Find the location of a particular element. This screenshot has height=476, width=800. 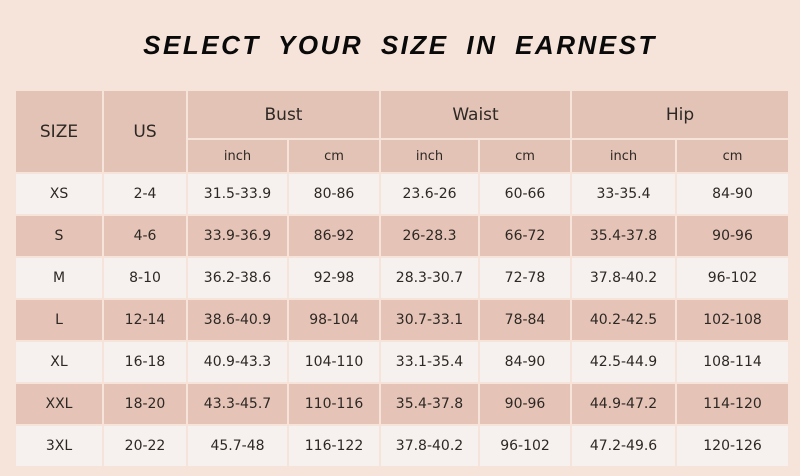

cell-hip-cm: 108-114 is located at coordinates (733, 362).